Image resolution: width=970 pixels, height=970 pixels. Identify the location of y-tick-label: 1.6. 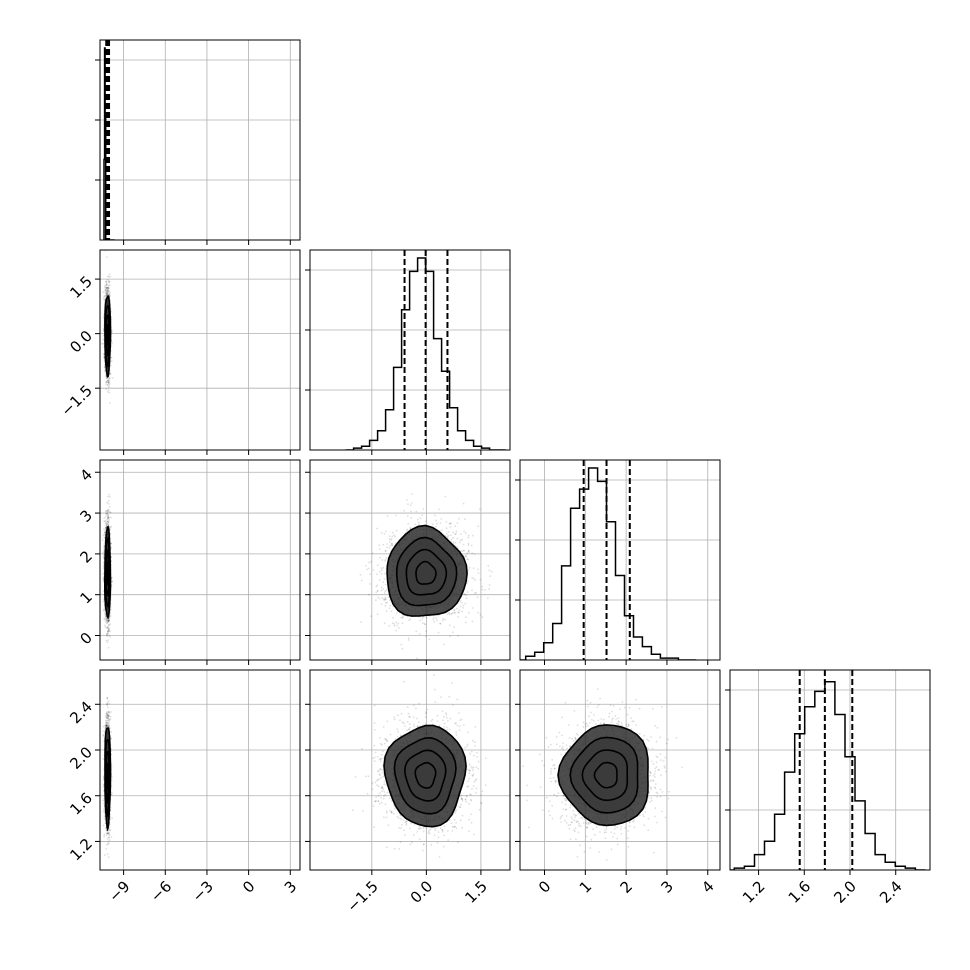
(81, 804).